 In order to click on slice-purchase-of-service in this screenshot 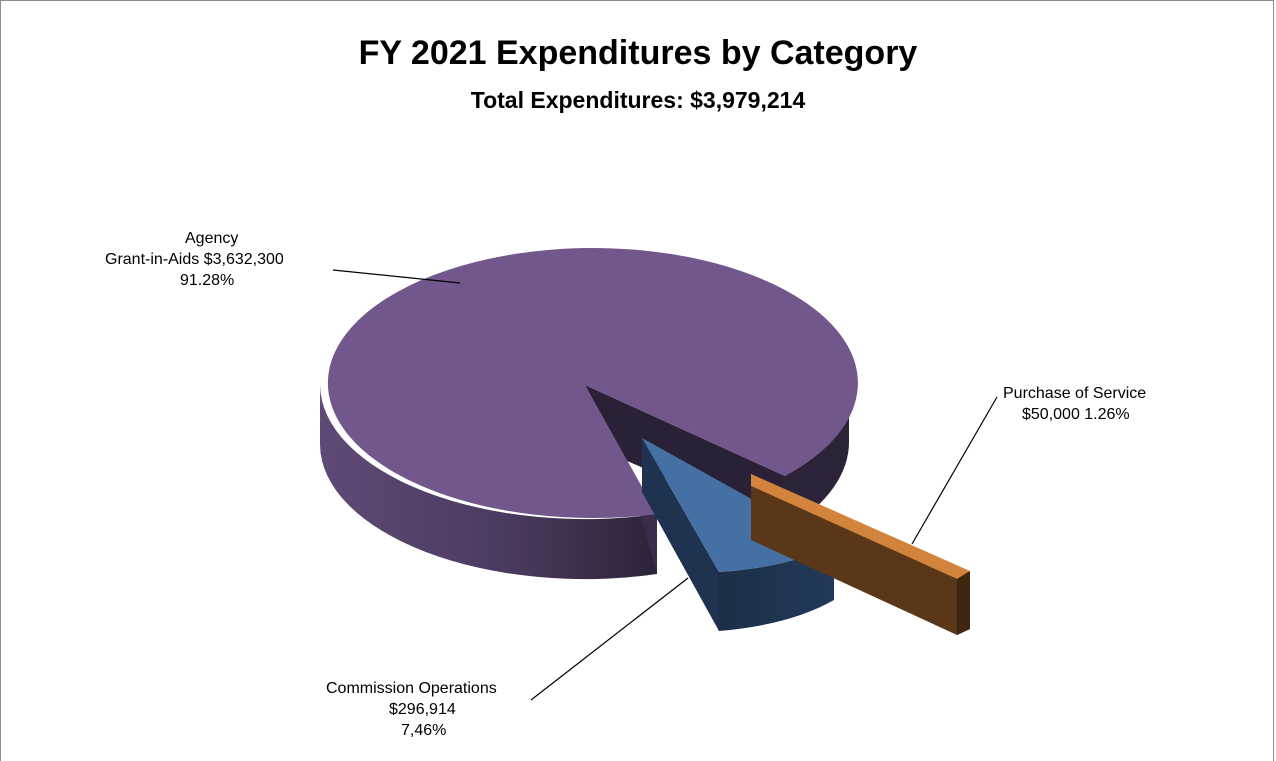, I will do `click(860, 554)`.